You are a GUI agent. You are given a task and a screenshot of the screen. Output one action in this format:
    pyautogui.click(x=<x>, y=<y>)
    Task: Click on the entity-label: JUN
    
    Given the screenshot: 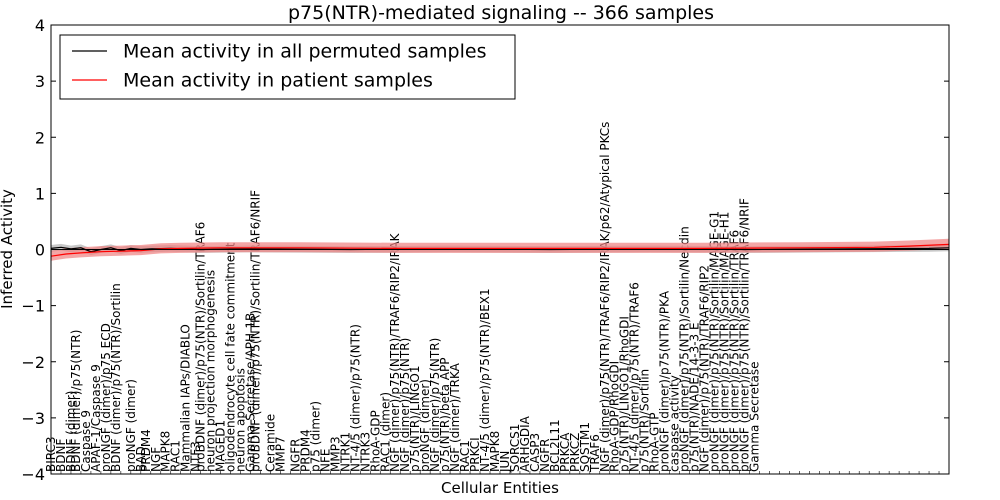 What is the action you would take?
    pyautogui.click(x=505, y=462)
    